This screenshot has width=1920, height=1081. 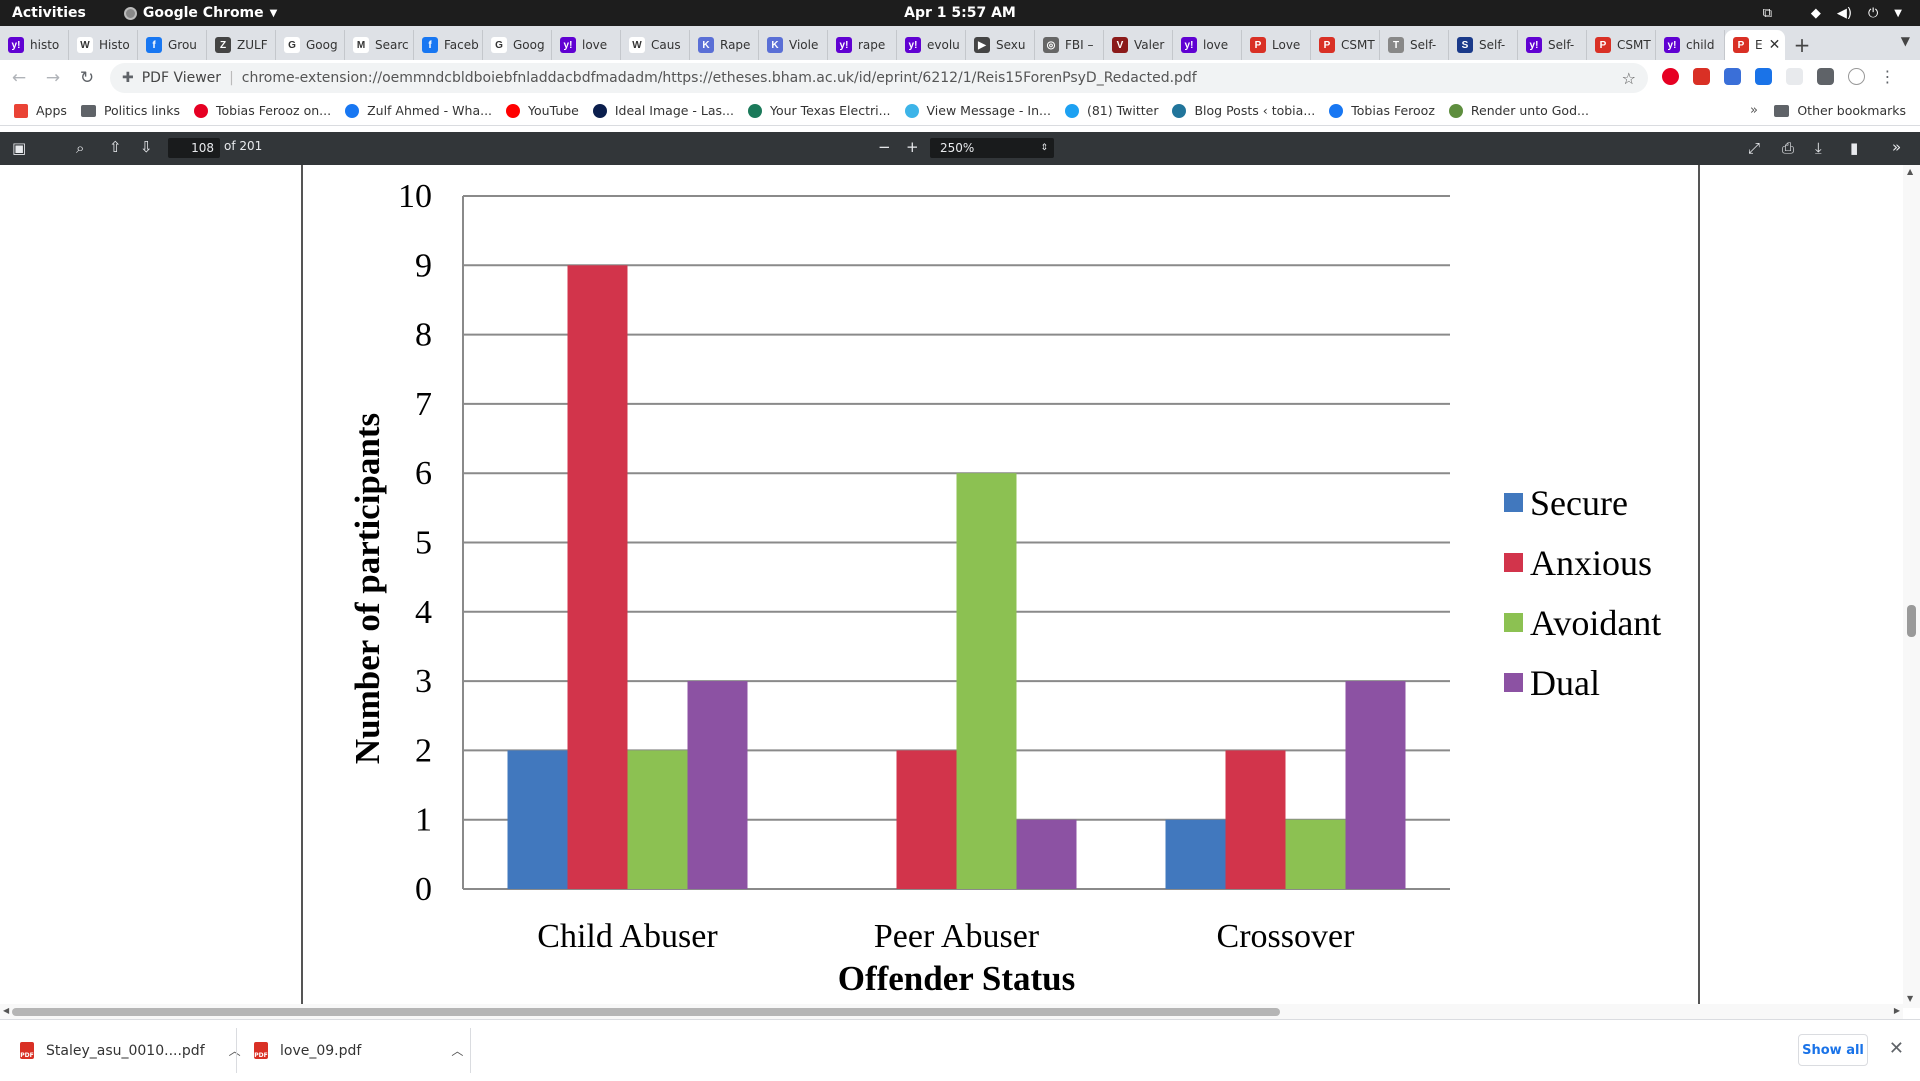 I want to click on bookmarks-overflow-button: », so click(x=1754, y=110).